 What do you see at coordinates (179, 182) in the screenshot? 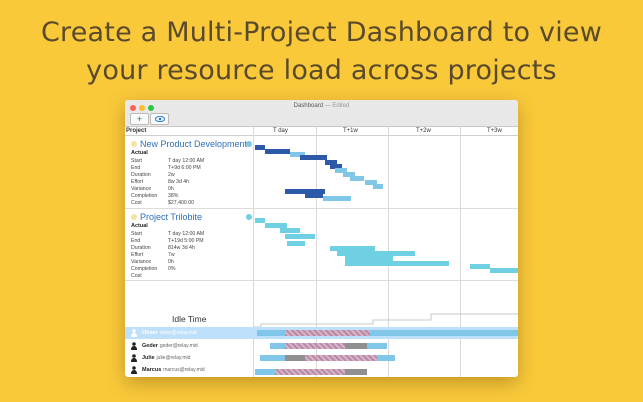
I see `field-value-effort: 8w 3d 4h` at bounding box center [179, 182].